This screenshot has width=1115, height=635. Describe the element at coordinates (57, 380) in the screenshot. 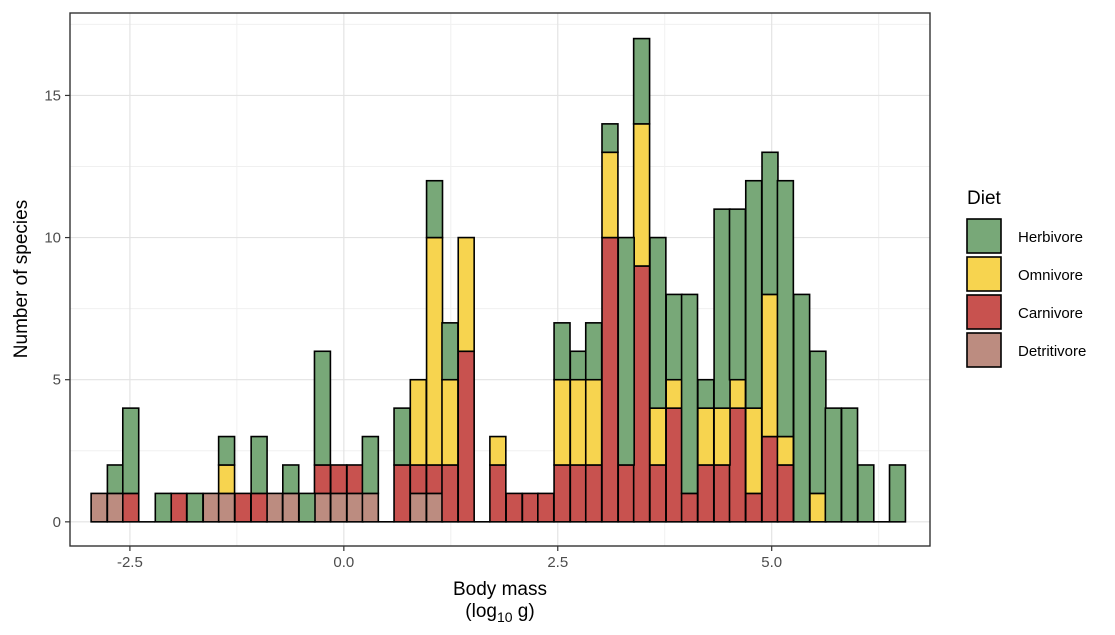

I see `y-tick-label: 5` at that location.